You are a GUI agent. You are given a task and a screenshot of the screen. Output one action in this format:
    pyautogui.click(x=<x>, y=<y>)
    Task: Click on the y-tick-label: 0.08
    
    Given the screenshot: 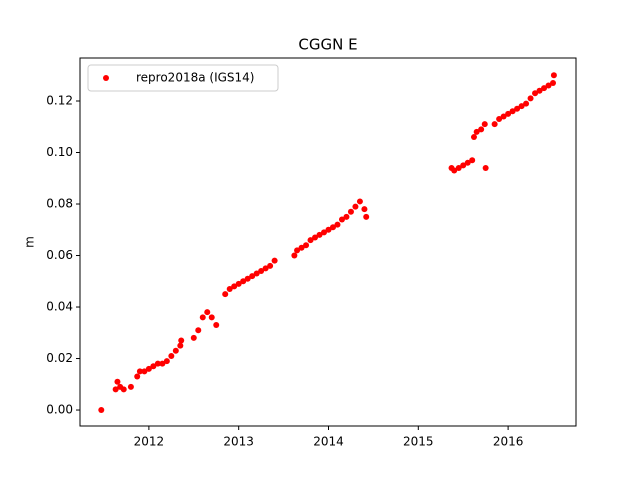 What is the action you would take?
    pyautogui.click(x=59, y=204)
    